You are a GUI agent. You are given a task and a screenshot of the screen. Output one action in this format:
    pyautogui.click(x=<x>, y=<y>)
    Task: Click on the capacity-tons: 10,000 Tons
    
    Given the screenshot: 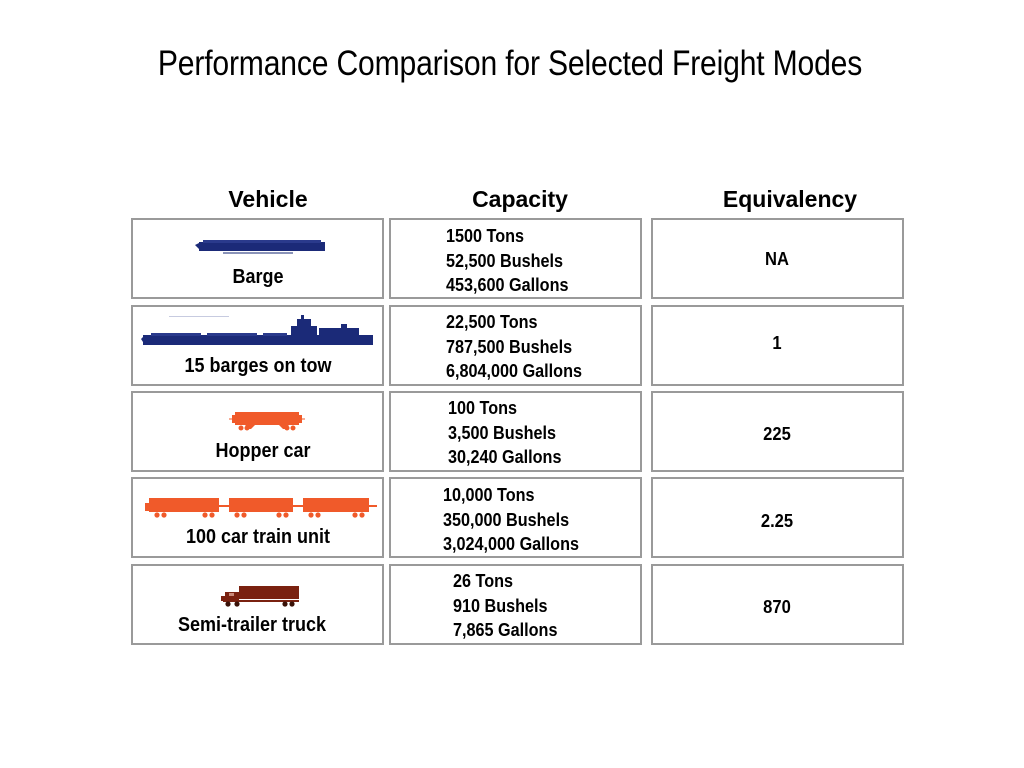 What is the action you would take?
    pyautogui.click(x=489, y=495)
    